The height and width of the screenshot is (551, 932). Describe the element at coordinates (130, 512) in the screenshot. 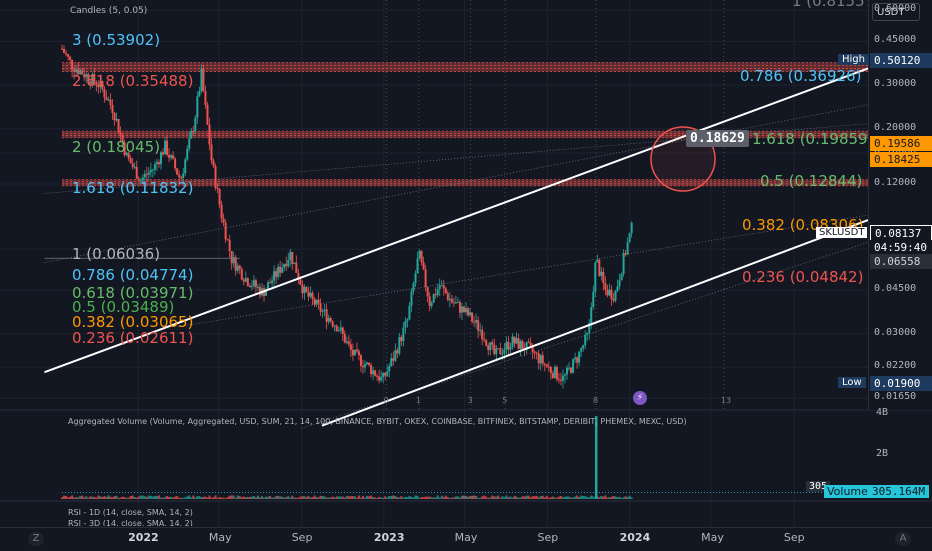

I see `rsi-1d-legend: RSI - 1D (14, close, SMA, 14, 2)` at that location.